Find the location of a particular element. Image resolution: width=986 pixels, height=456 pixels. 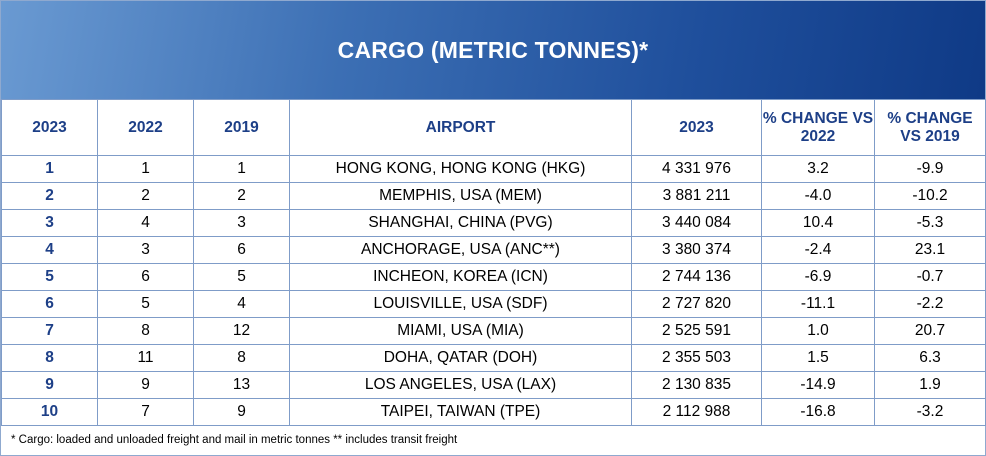

rank-2022-cell: 5 is located at coordinates (145, 304).